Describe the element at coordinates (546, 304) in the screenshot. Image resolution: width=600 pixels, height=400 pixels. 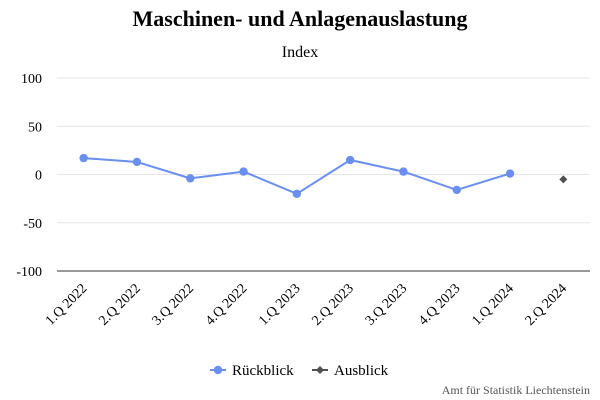
I see `x-tick-label: 2.Q 2024` at that location.